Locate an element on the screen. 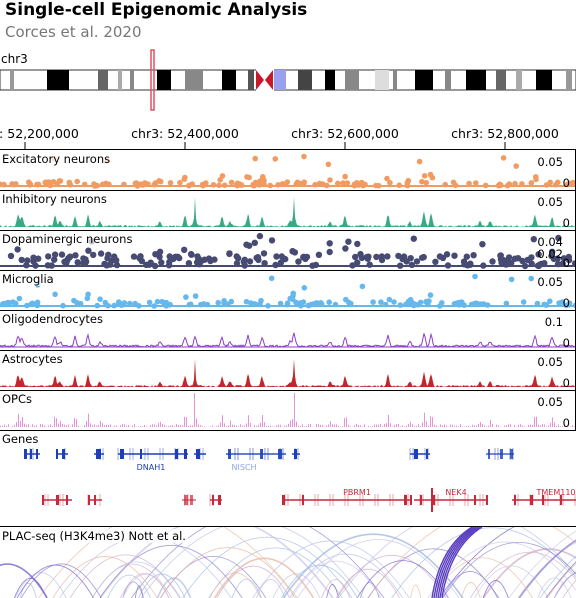 Image resolution: width=576 pixels, height=598 pixels. axis-tick-label: chr3: 52,400,000 is located at coordinates (185, 133).